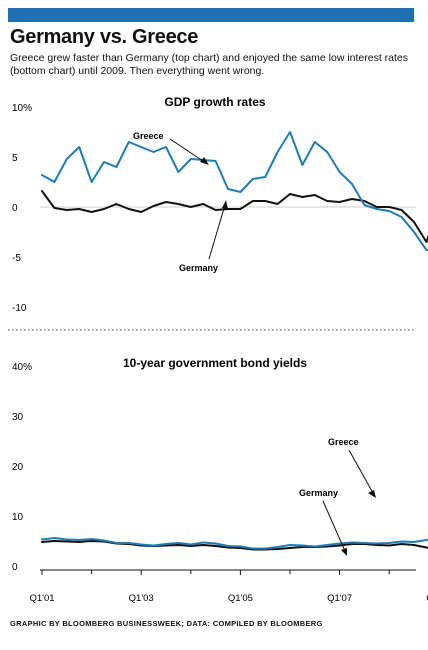 The width and height of the screenshot is (428, 650). I want to click on bond-chart-title: 10-year government bond yields, so click(215, 363).